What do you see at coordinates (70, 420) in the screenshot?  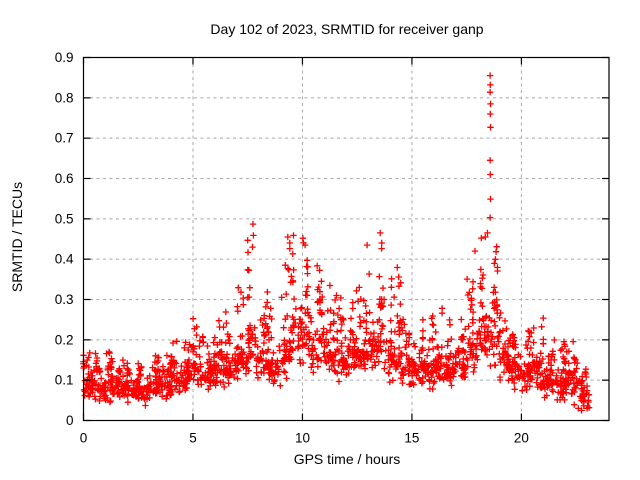 I see `y-tick-label: 0` at bounding box center [70, 420].